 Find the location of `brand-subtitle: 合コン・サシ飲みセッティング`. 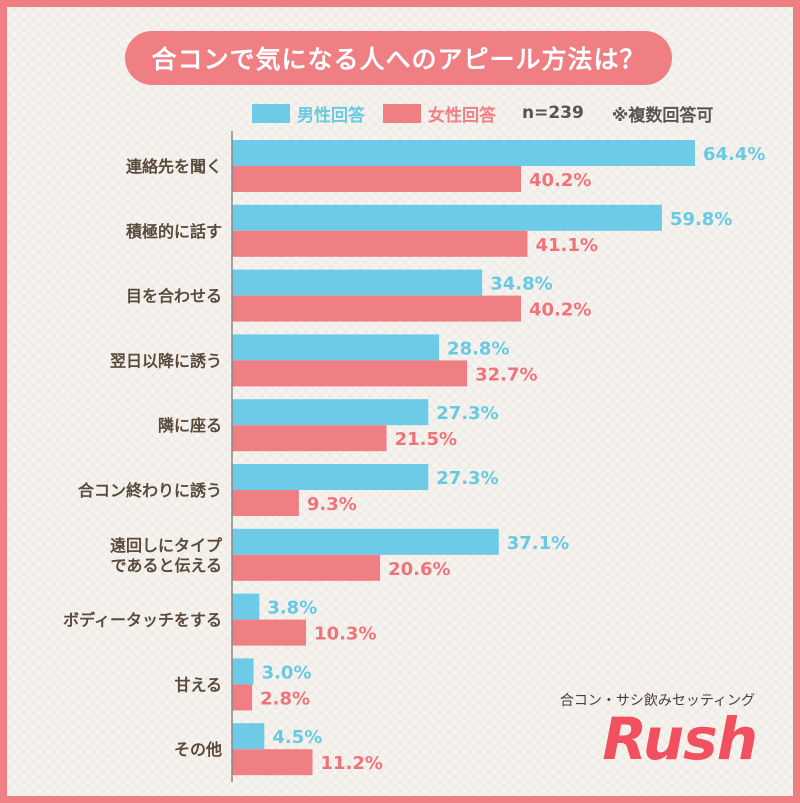

brand-subtitle: 合コン・サシ飲みセッティング is located at coordinates (657, 701).